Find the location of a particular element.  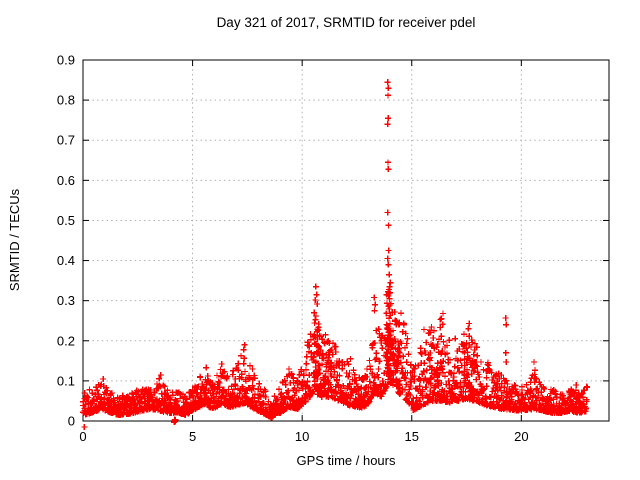

y-tick-label: 0.9 is located at coordinates (66, 60).